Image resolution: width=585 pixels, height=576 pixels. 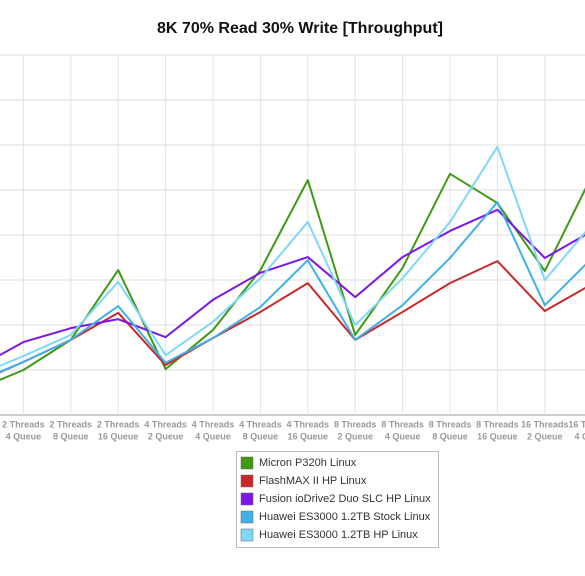 What do you see at coordinates (338, 535) in the screenshot?
I see `legend-label: Huawei ES3000 1.2TB HP Linux` at bounding box center [338, 535].